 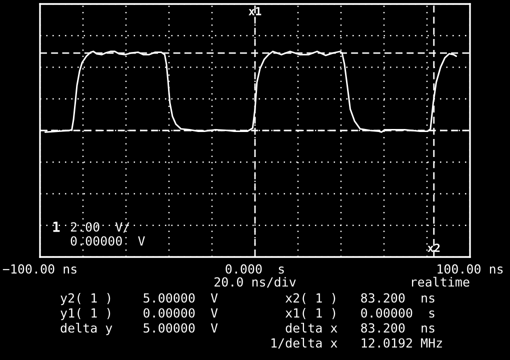 I want to click on text: 1, so click(x=56, y=227).